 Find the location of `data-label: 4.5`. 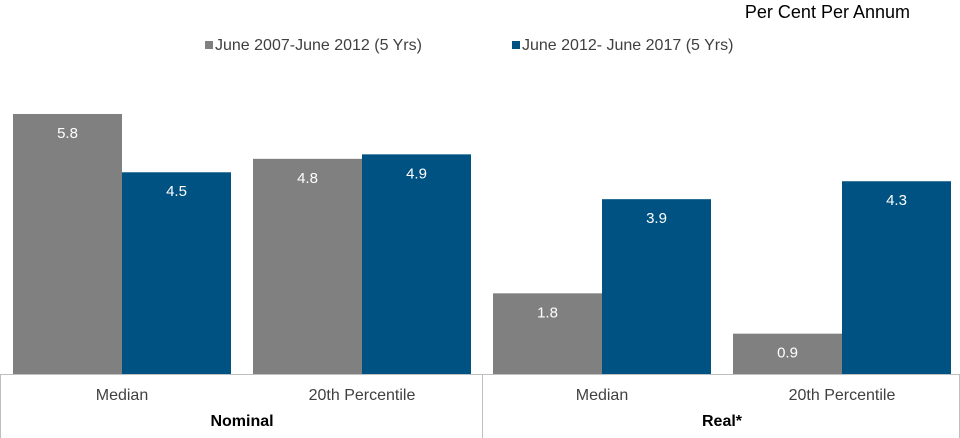

data-label: 4.5 is located at coordinates (176, 191).